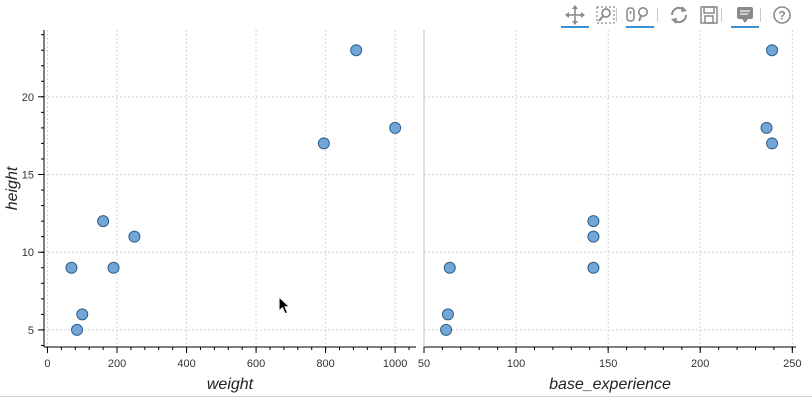  I want to click on wheel-zoom-tool, so click(640, 15).